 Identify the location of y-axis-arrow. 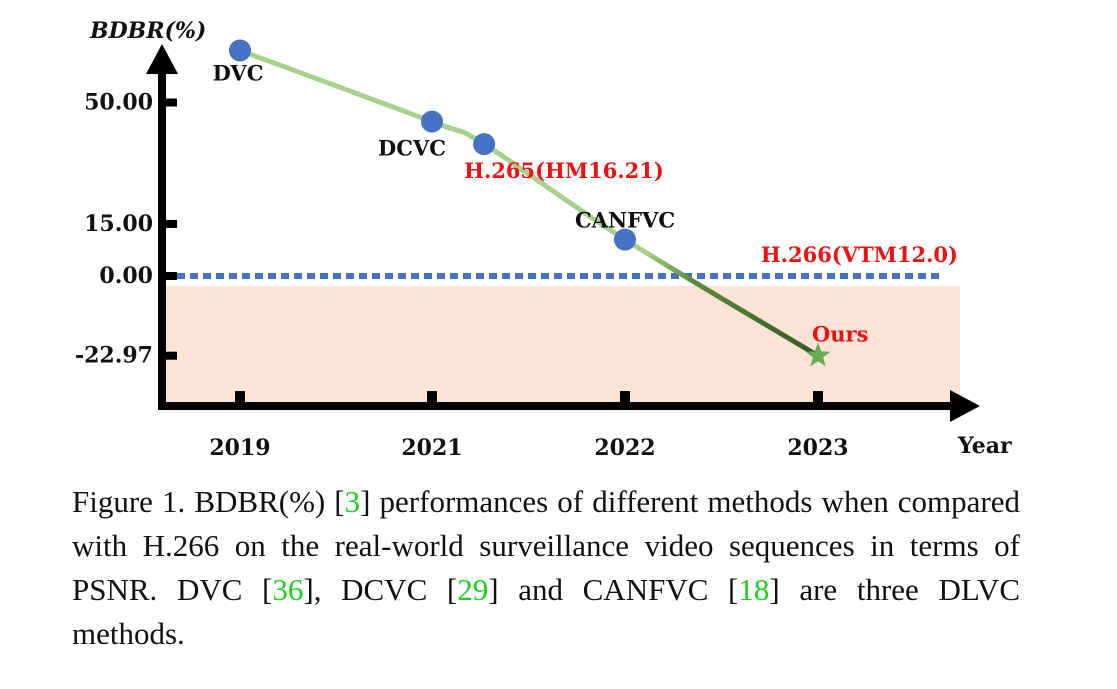
(162, 59).